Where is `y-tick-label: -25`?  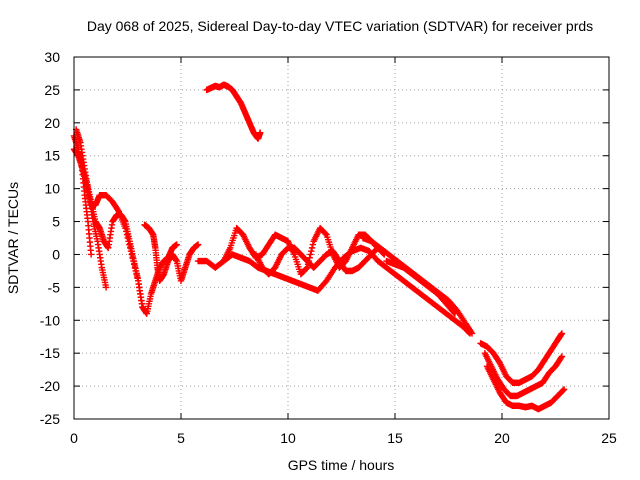
y-tick-label: -25 is located at coordinates (50, 419).